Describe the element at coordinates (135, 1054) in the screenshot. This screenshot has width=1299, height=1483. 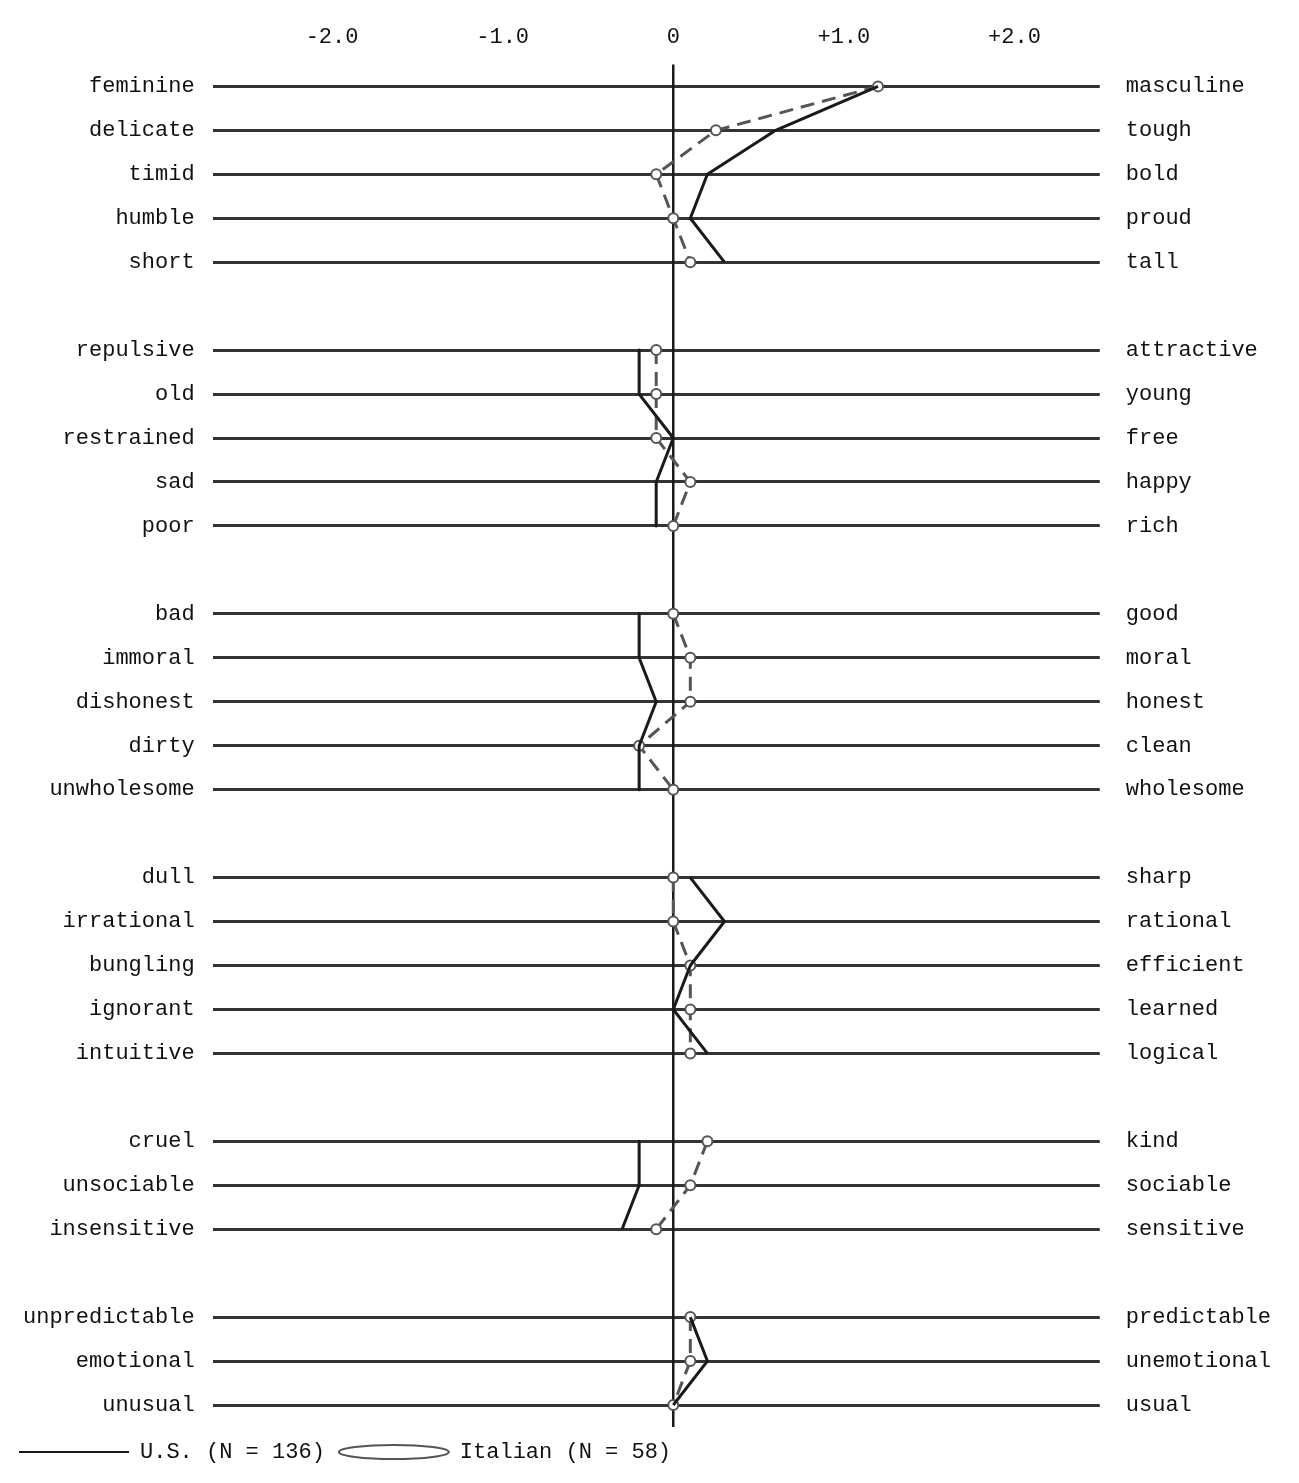
I see `y-tick-label: intuitive` at that location.